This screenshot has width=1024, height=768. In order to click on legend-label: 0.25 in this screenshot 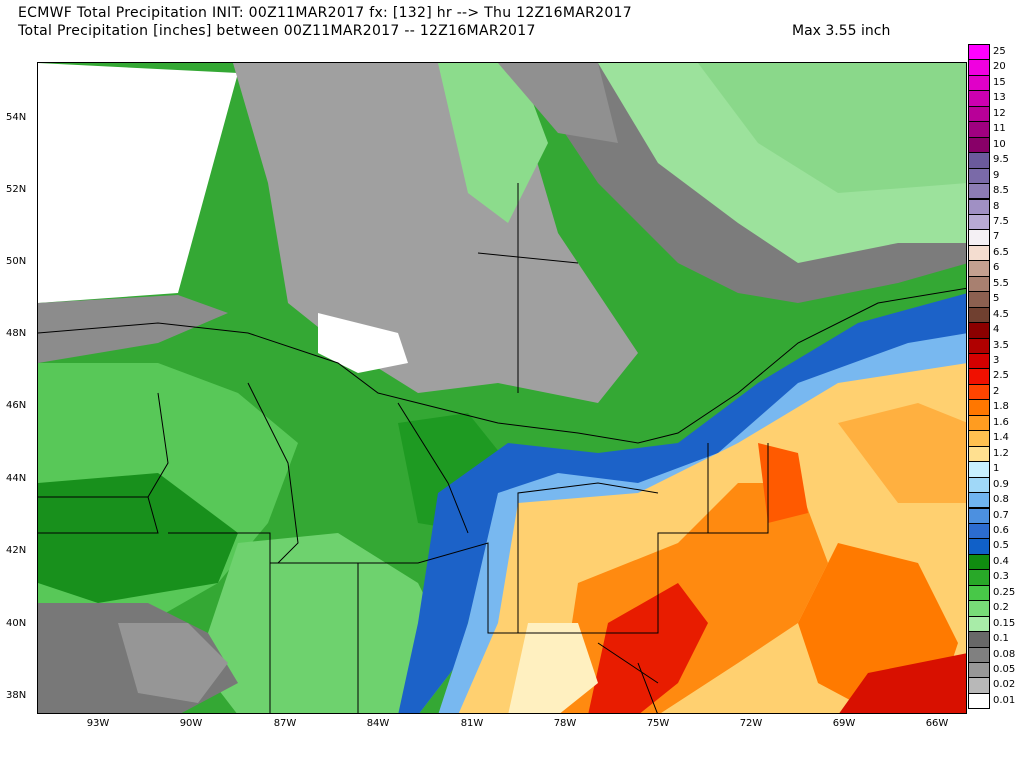, I will do `click(1004, 592)`.